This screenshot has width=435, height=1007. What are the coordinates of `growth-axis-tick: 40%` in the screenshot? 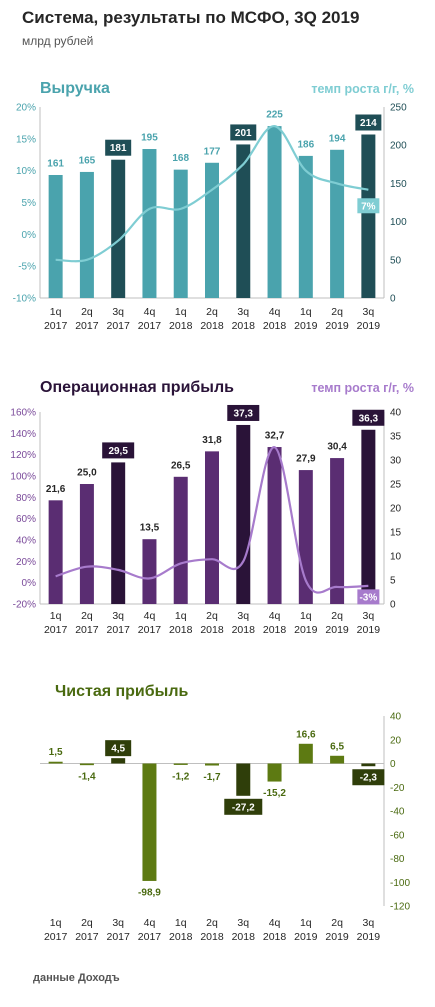 It's located at (26, 541).